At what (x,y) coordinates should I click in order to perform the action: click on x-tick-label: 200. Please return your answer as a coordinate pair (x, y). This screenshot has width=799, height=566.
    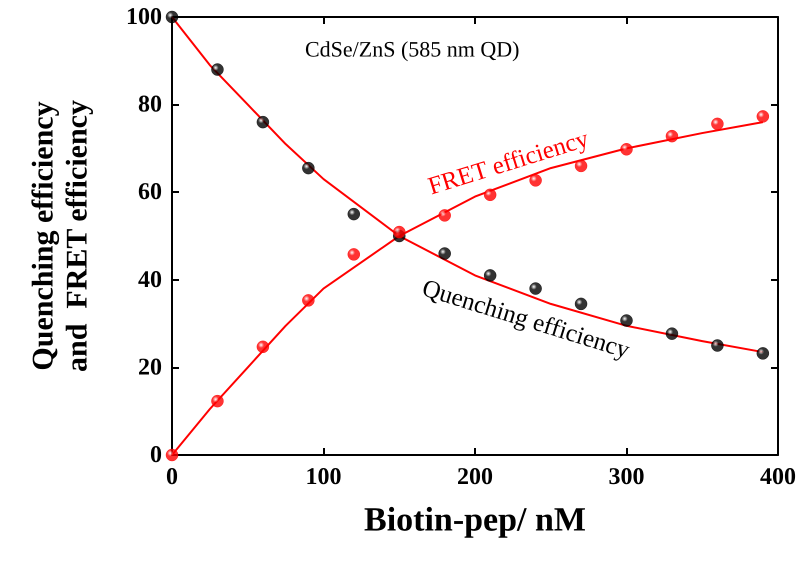
    Looking at the image, I should click on (475, 477).